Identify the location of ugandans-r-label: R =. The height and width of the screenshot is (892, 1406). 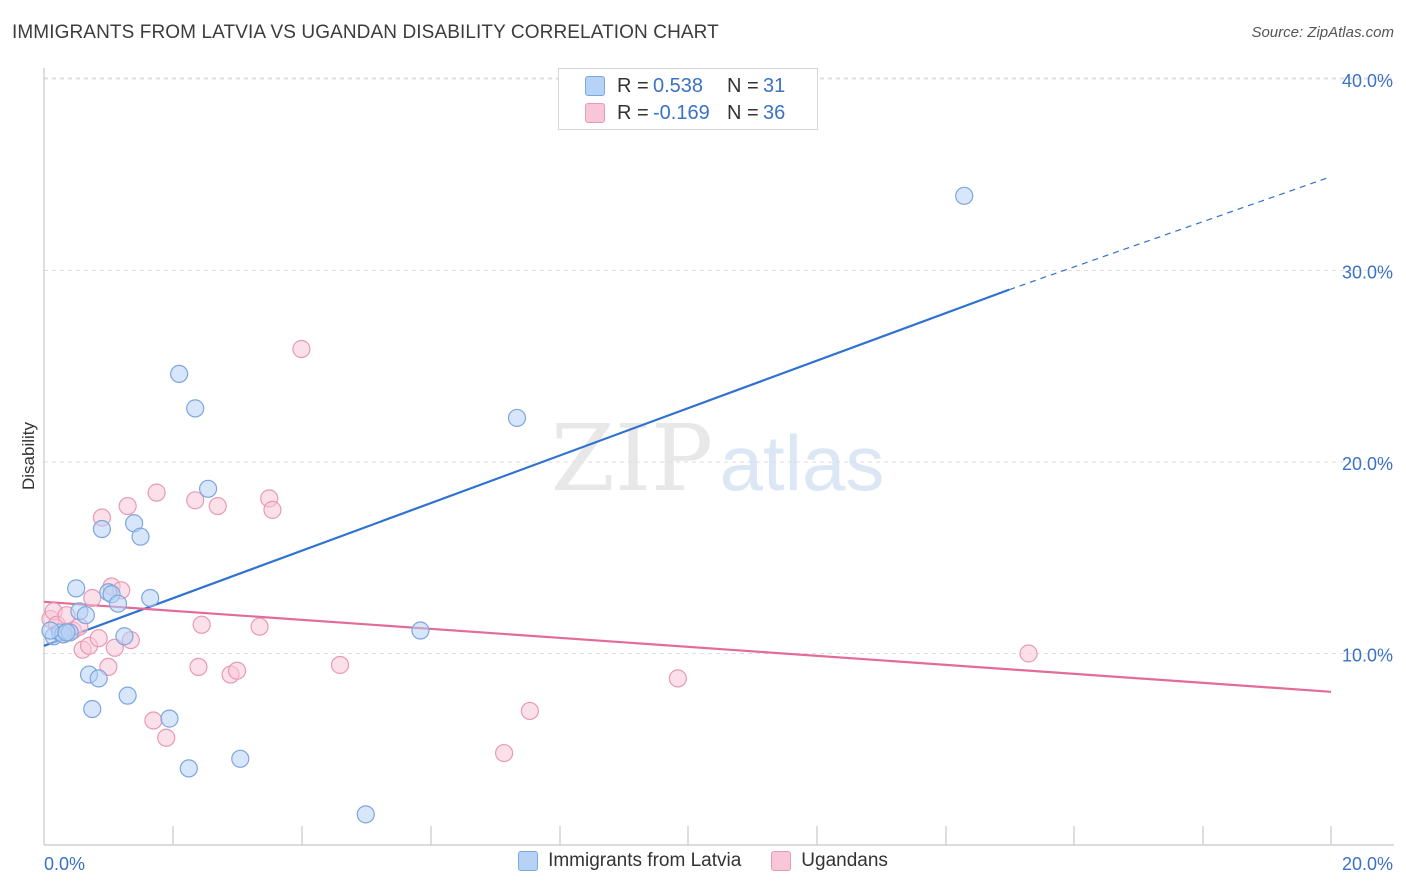
(633, 112).